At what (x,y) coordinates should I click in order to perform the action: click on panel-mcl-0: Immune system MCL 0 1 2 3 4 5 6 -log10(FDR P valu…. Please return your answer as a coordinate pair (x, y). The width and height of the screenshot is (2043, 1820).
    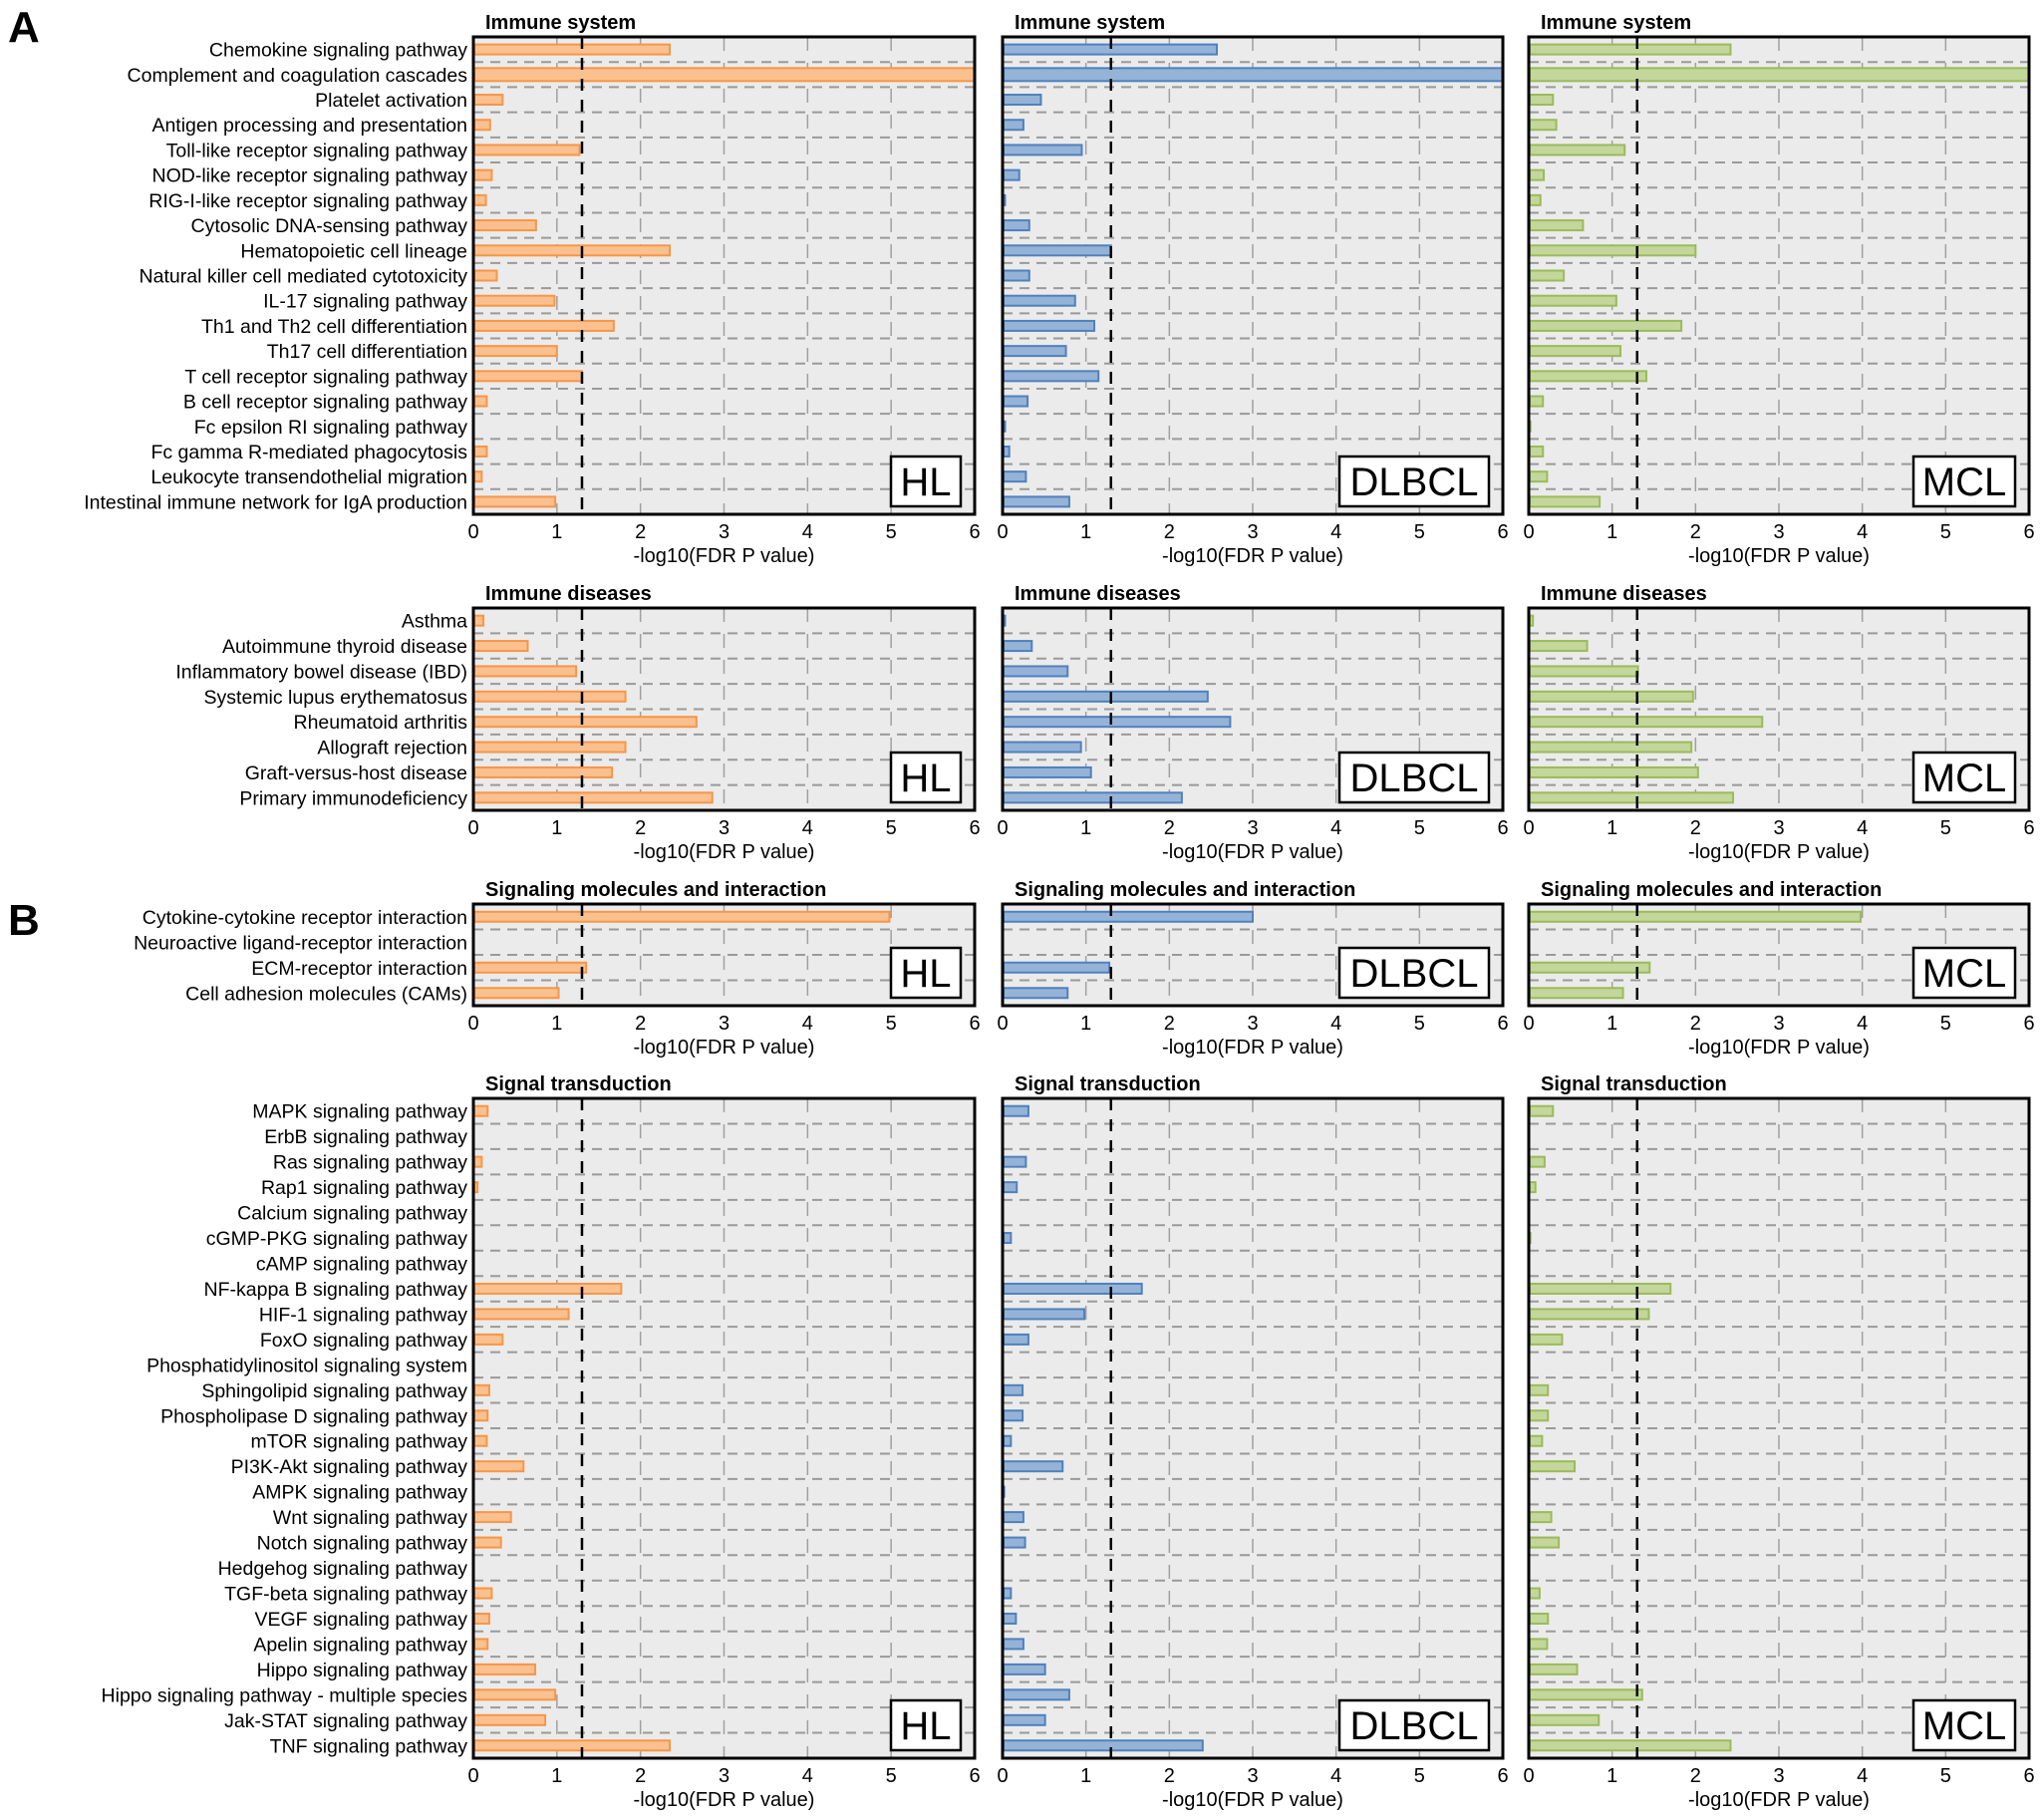
    Looking at the image, I should click on (1778, 289).